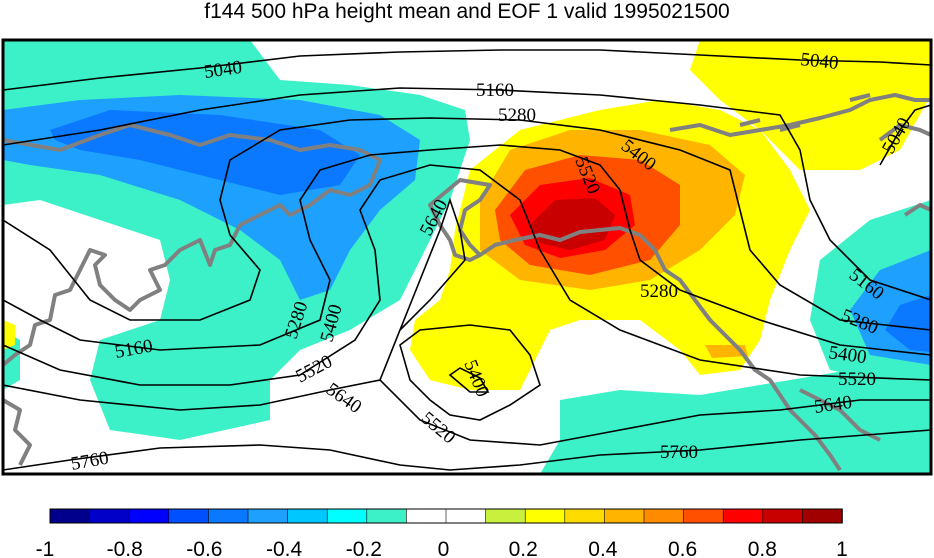  Describe the element at coordinates (9, 335) in the screenshot. I see `shade-yellow-left` at that location.